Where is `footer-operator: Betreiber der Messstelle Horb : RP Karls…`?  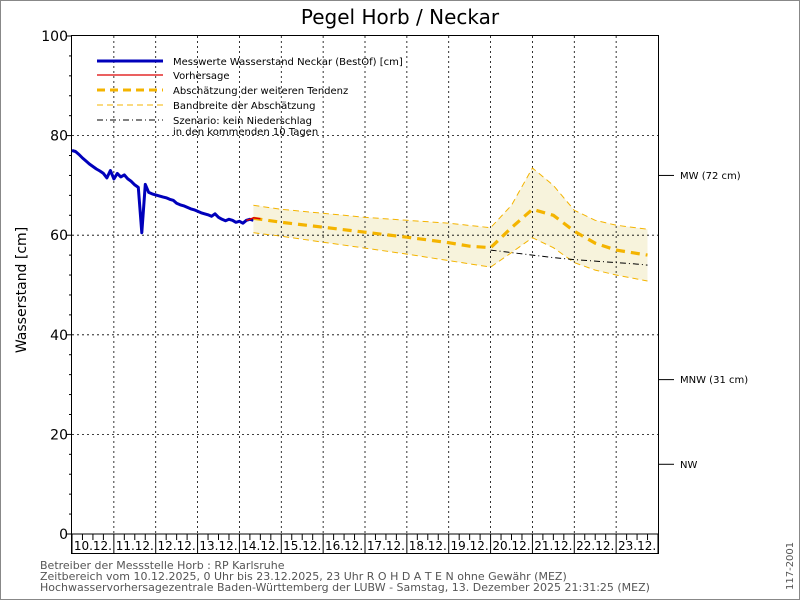 footer-operator: Betreiber der Messstelle Horb : RP Karls… is located at coordinates (162, 565).